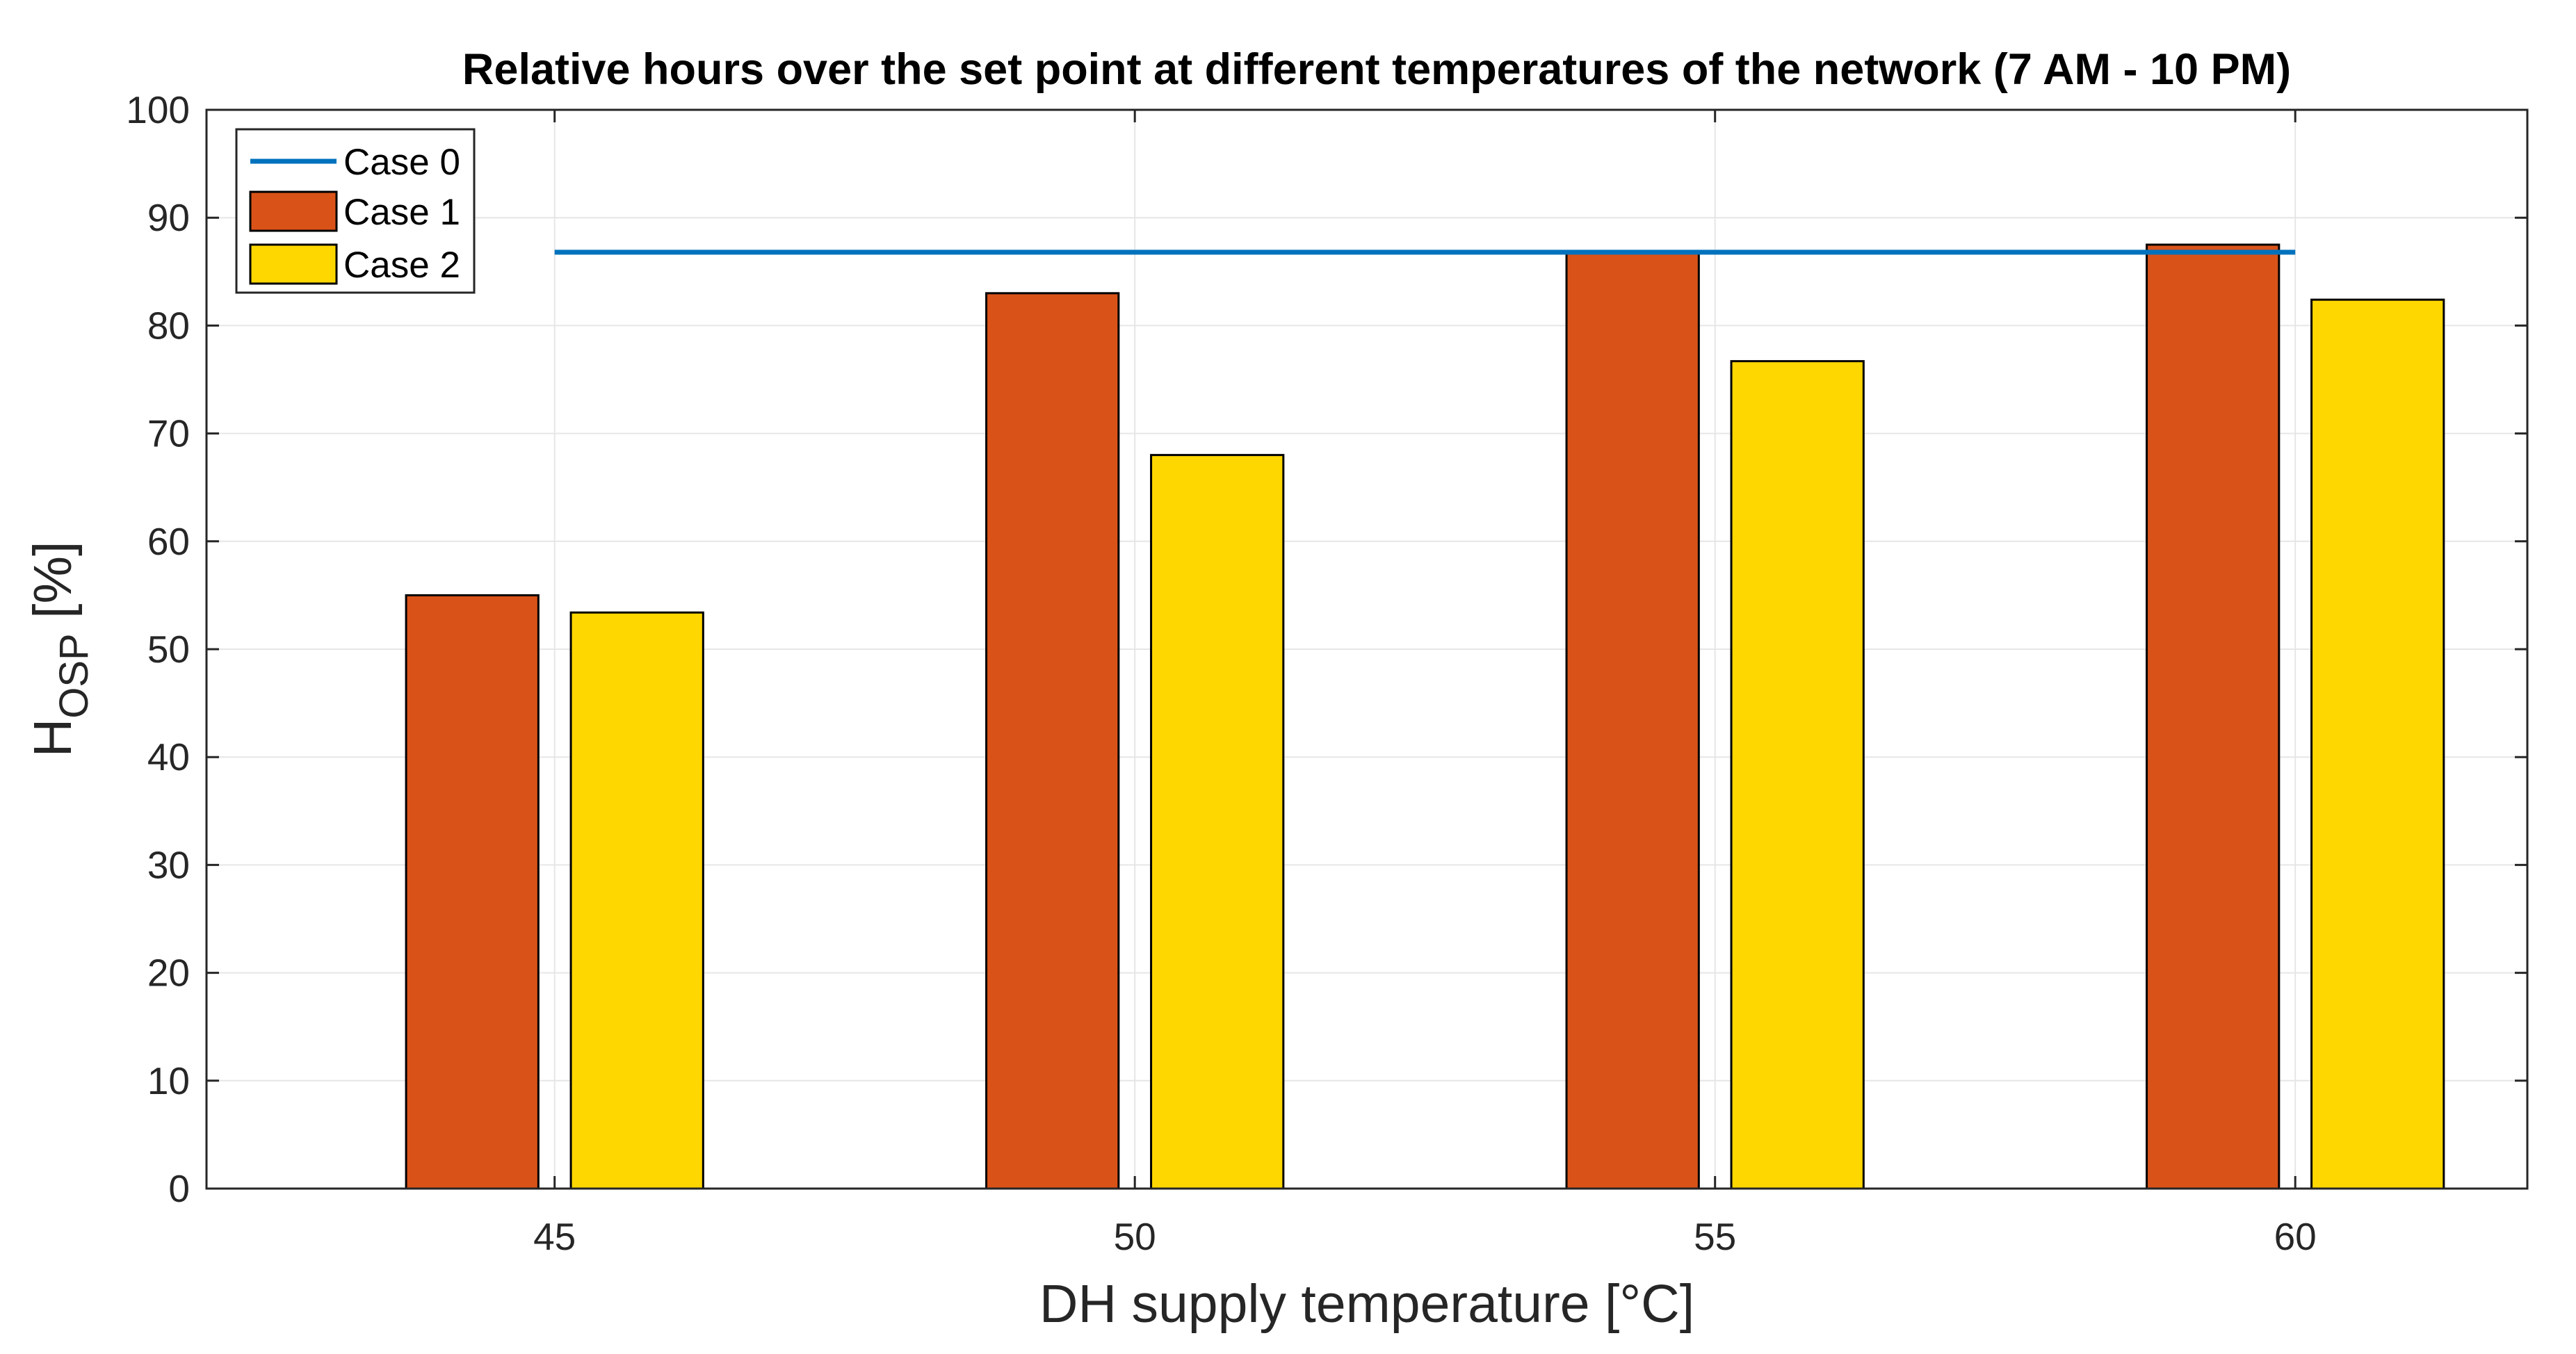 The width and height of the screenshot is (2576, 1354). I want to click on x-axis-label: DH supply temperature [°C], so click(1366, 1304).